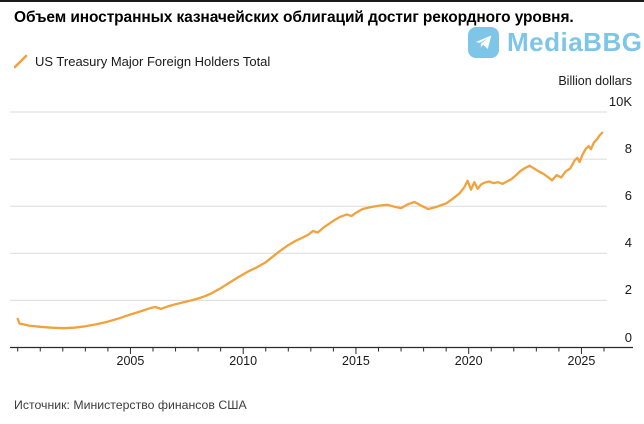 This screenshot has height=424, width=644. Describe the element at coordinates (628, 243) in the screenshot. I see `y-axis-label: 4` at that location.